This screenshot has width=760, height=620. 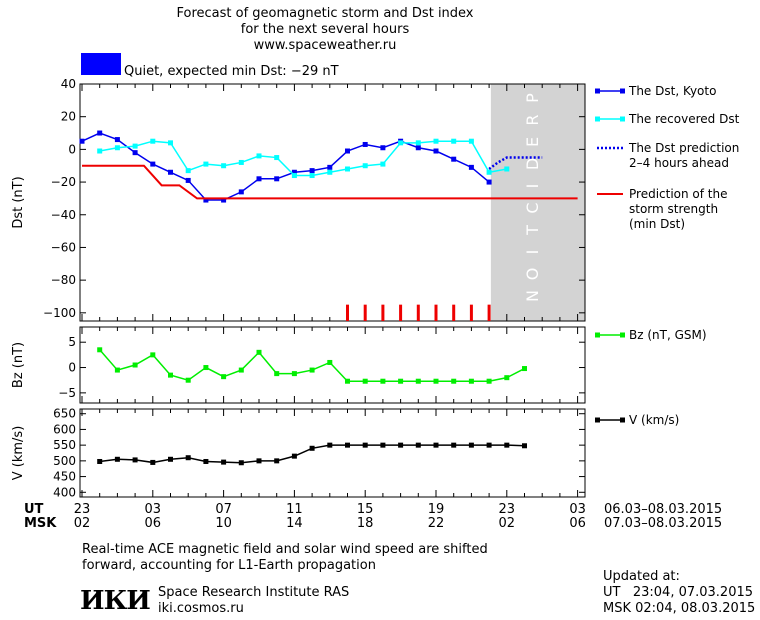 I want to click on y-tick-label: −100, so click(x=59, y=313).